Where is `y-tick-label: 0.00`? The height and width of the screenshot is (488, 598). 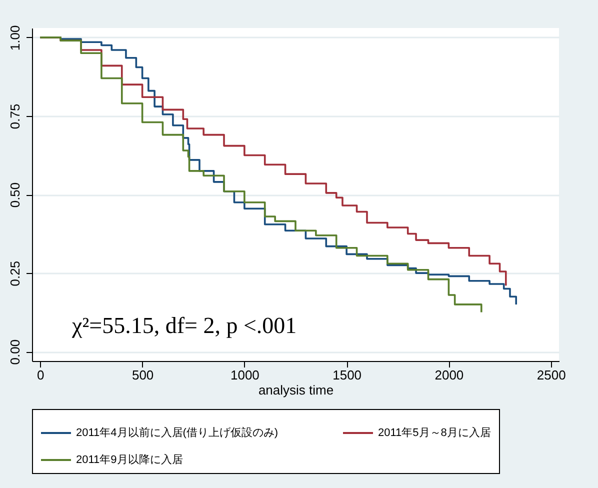
y-tick-label: 0.00 is located at coordinates (15, 352).